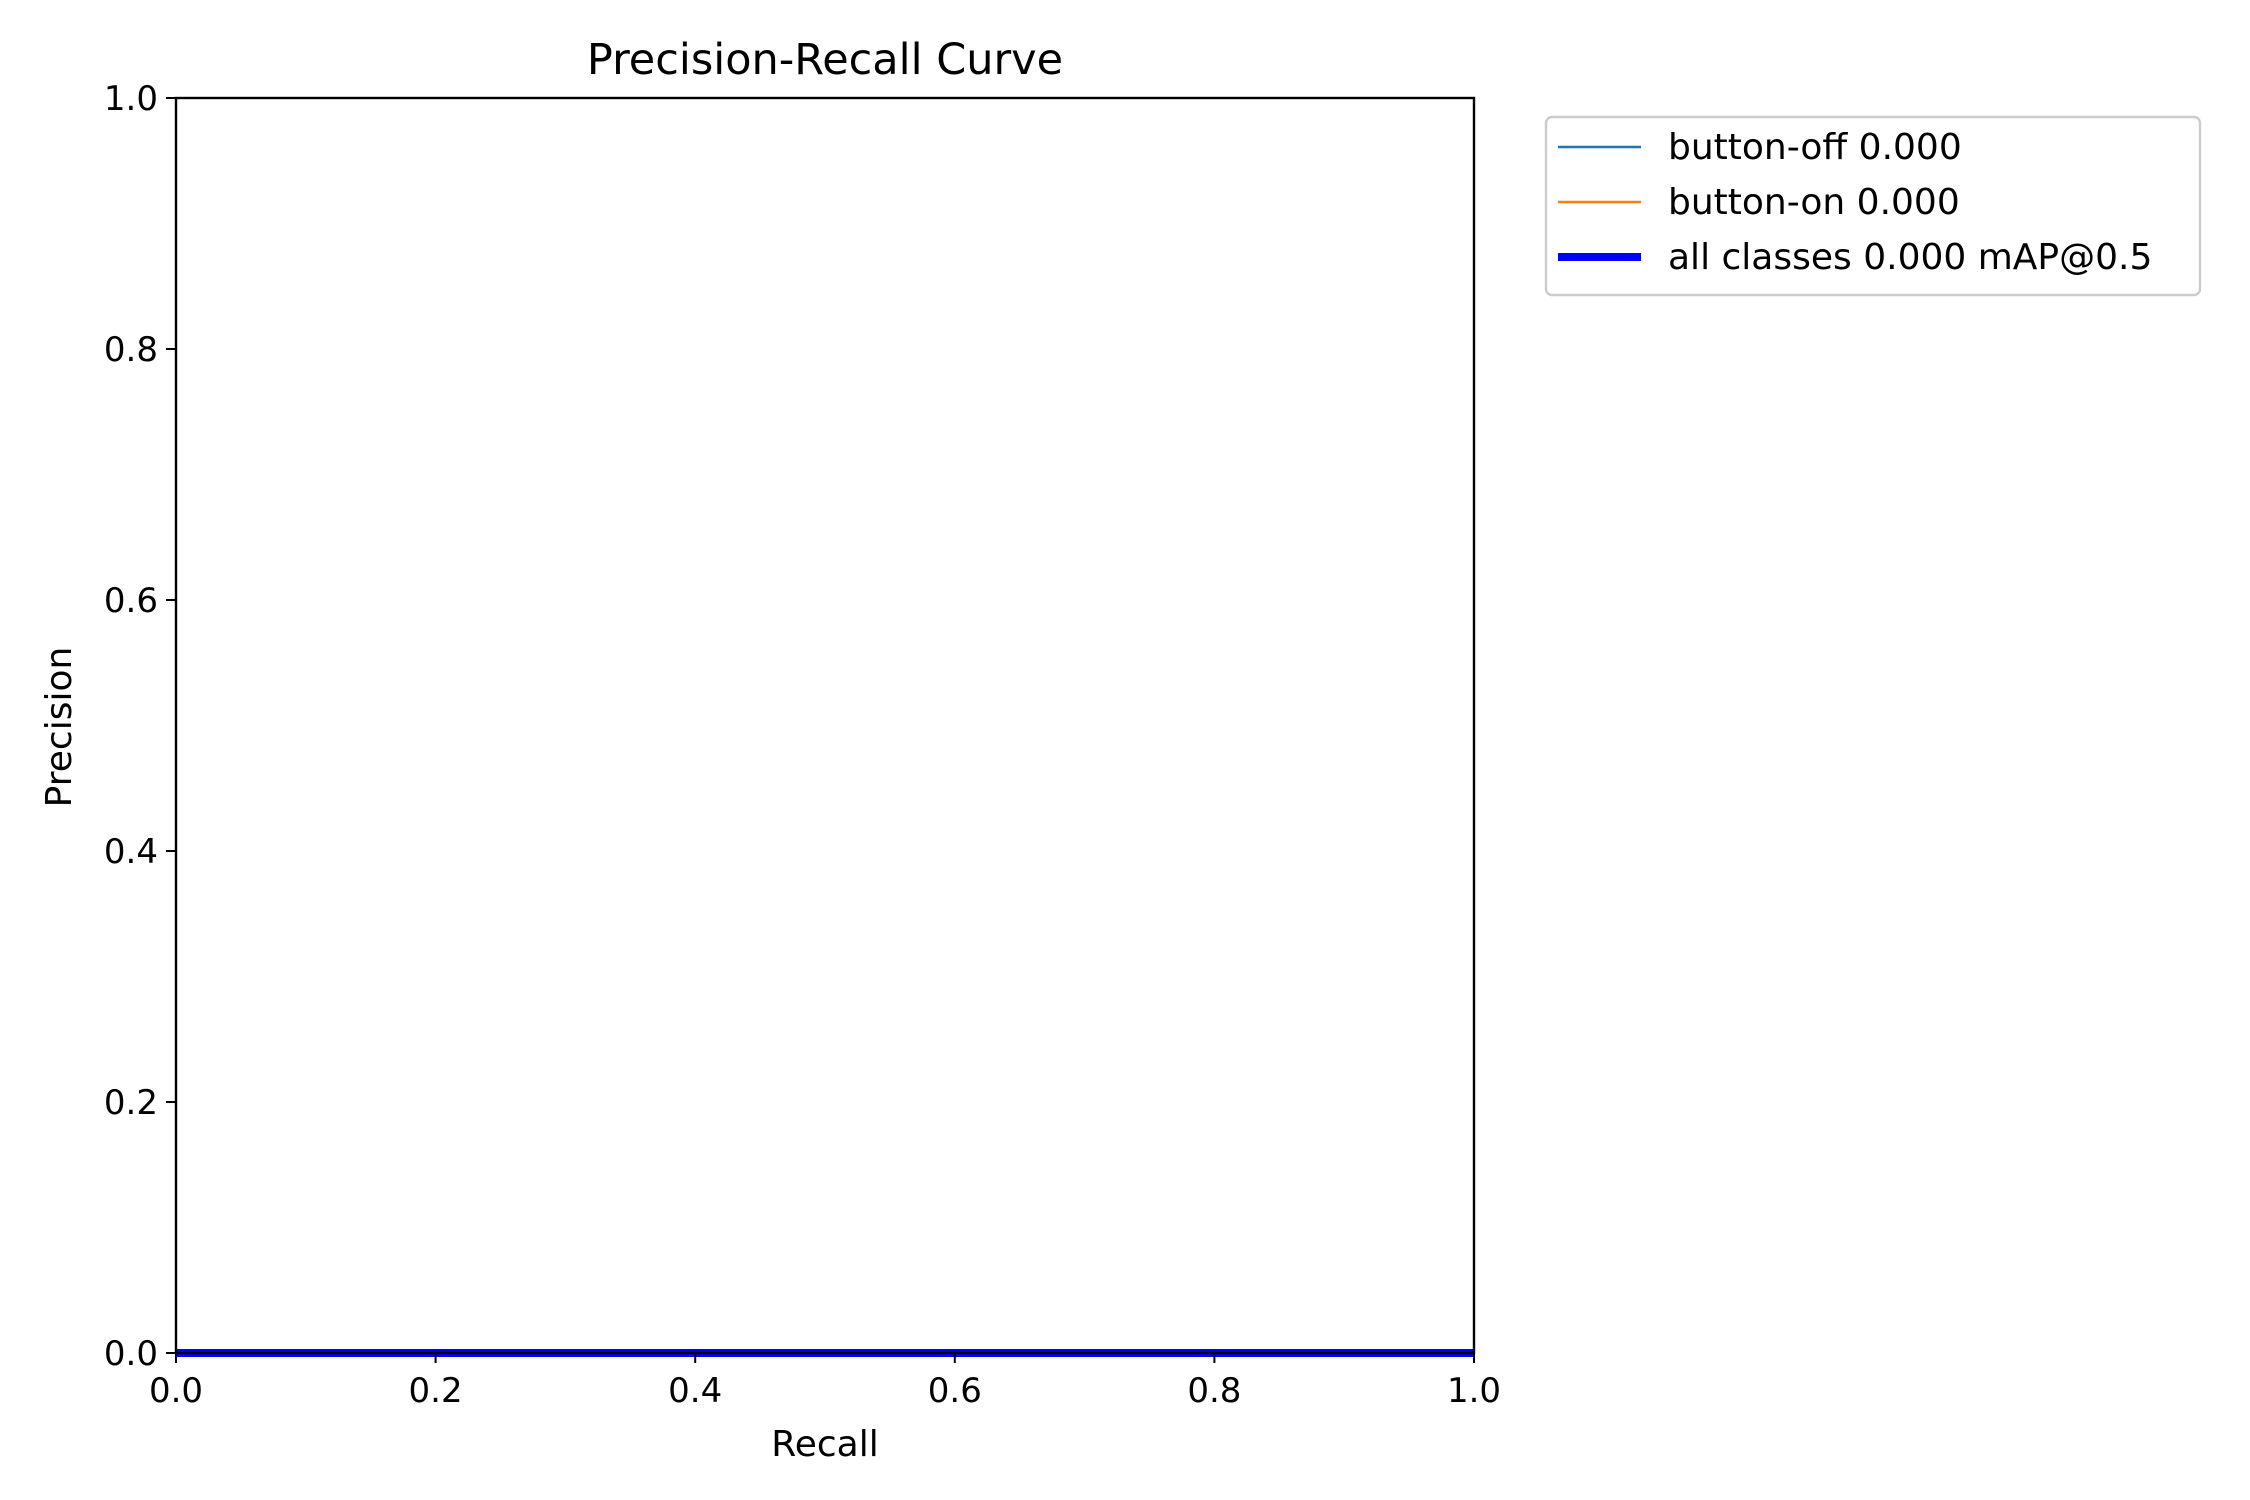  What do you see at coordinates (131, 1103) in the screenshot?
I see `y-tick-label: 0.2` at bounding box center [131, 1103].